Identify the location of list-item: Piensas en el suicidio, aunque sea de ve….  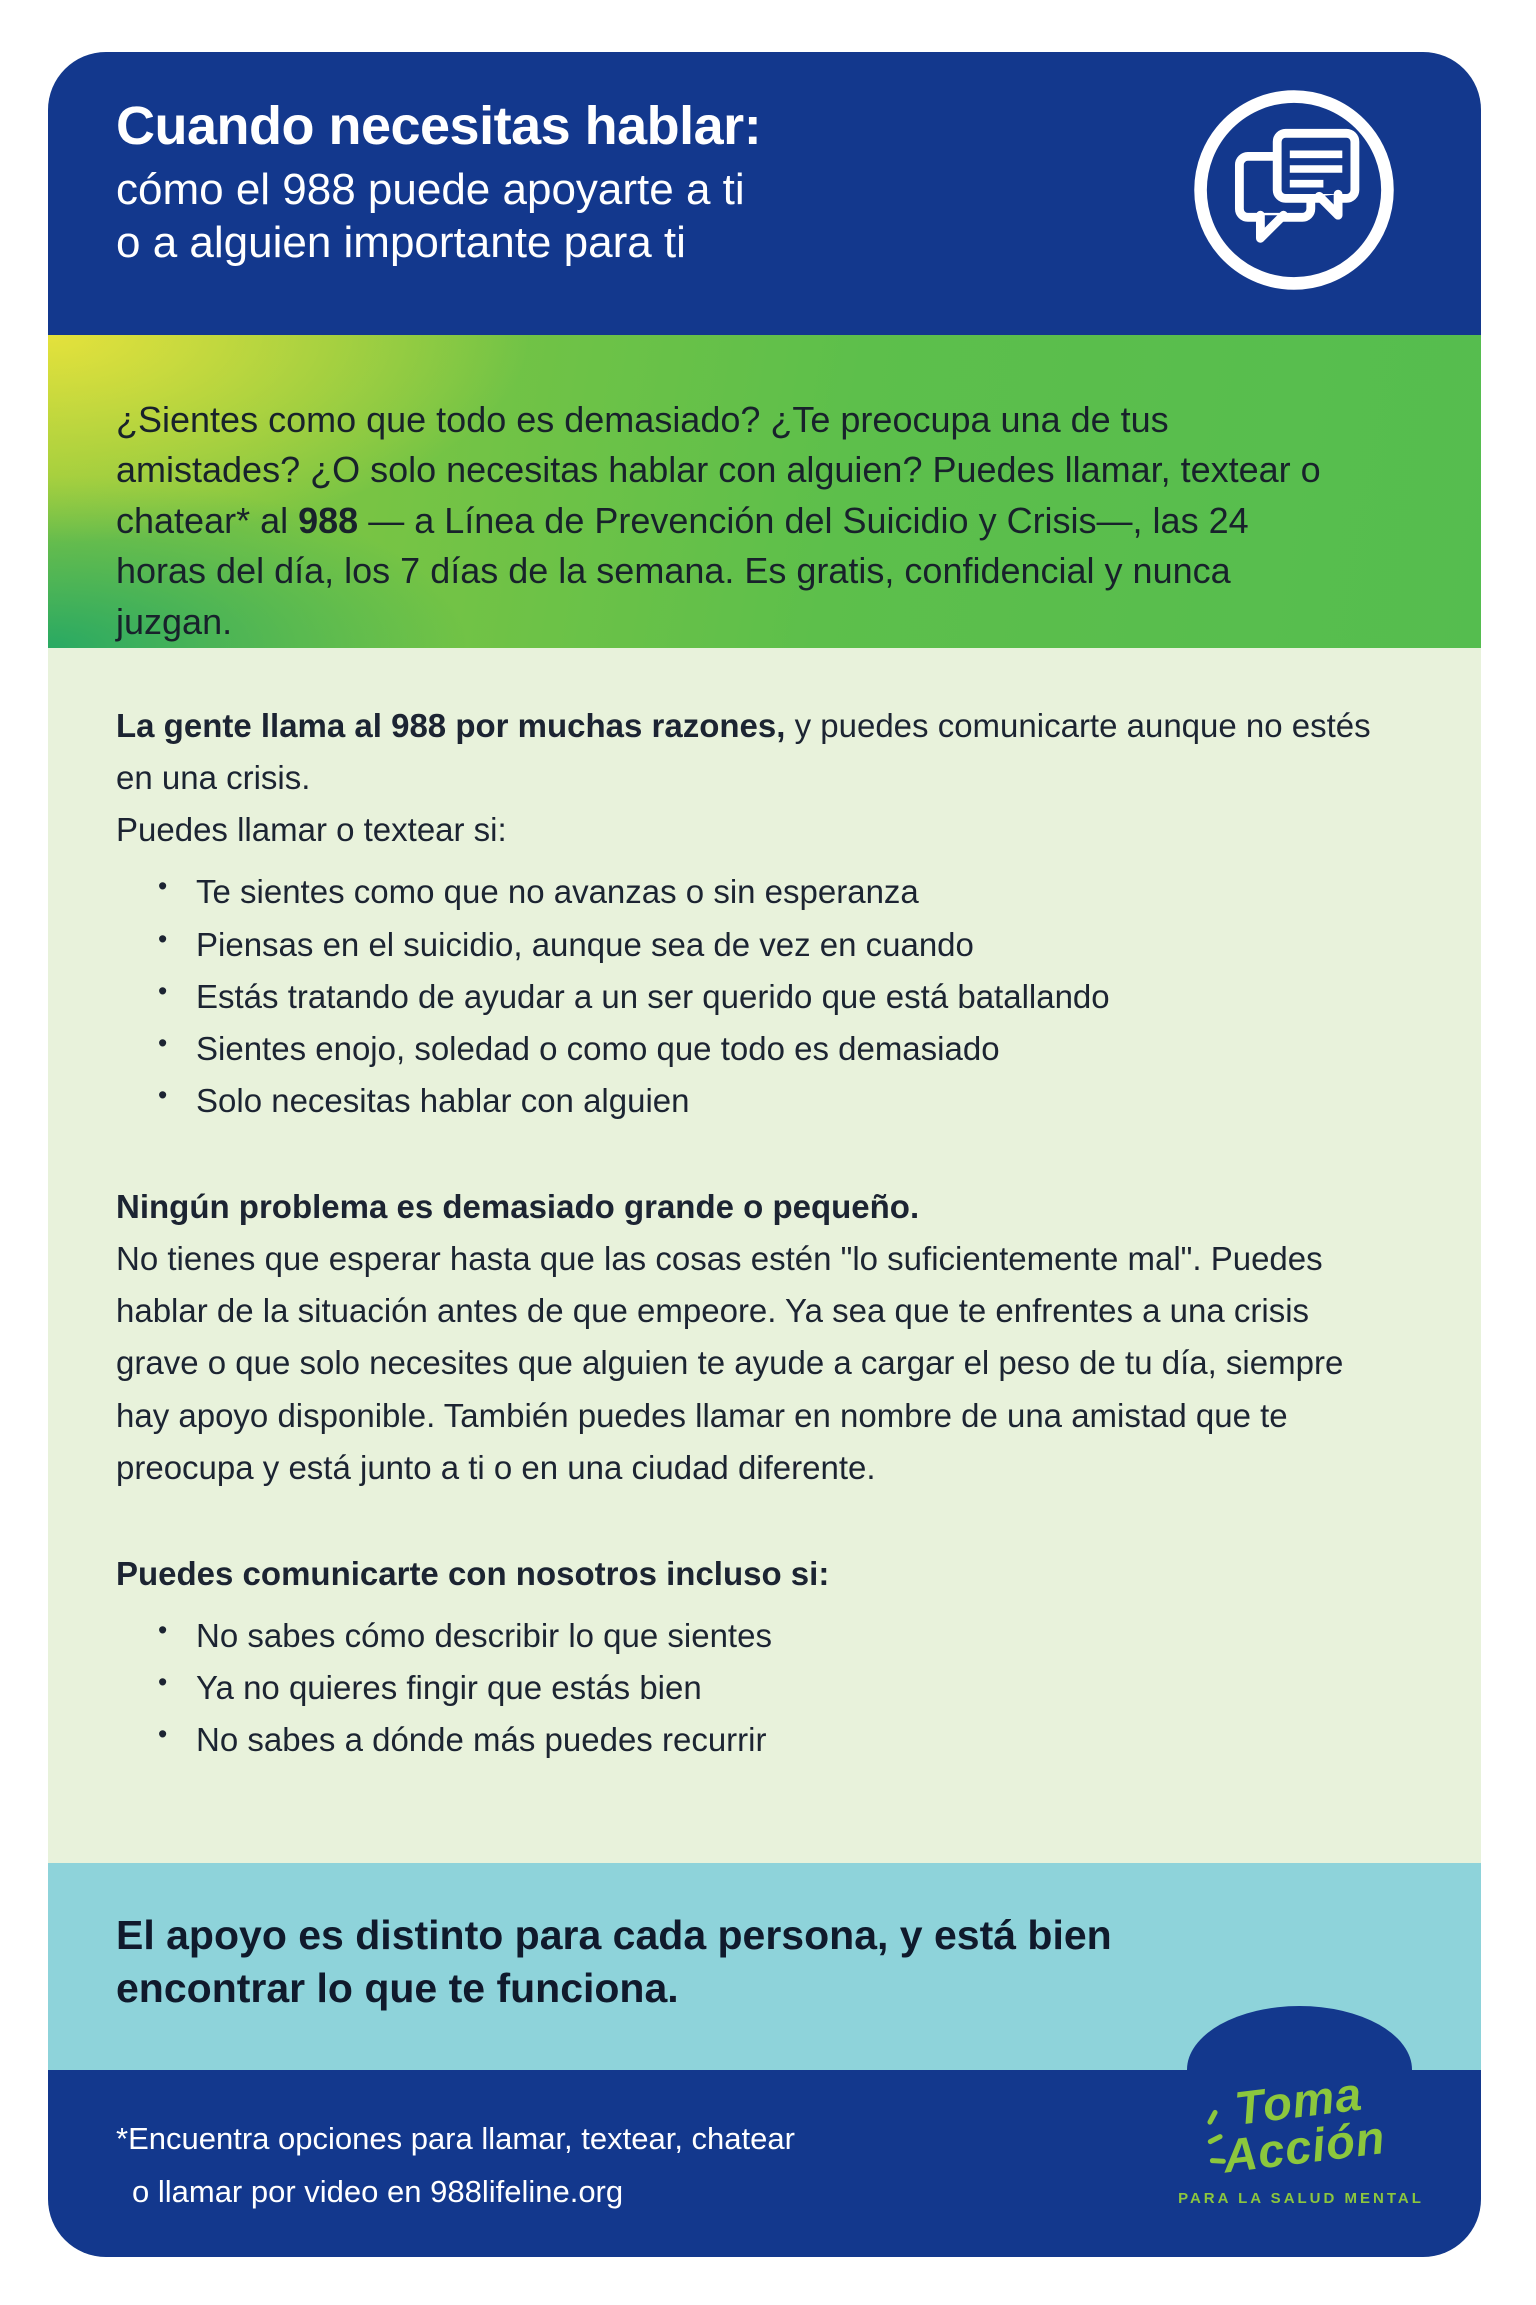
(761, 945).